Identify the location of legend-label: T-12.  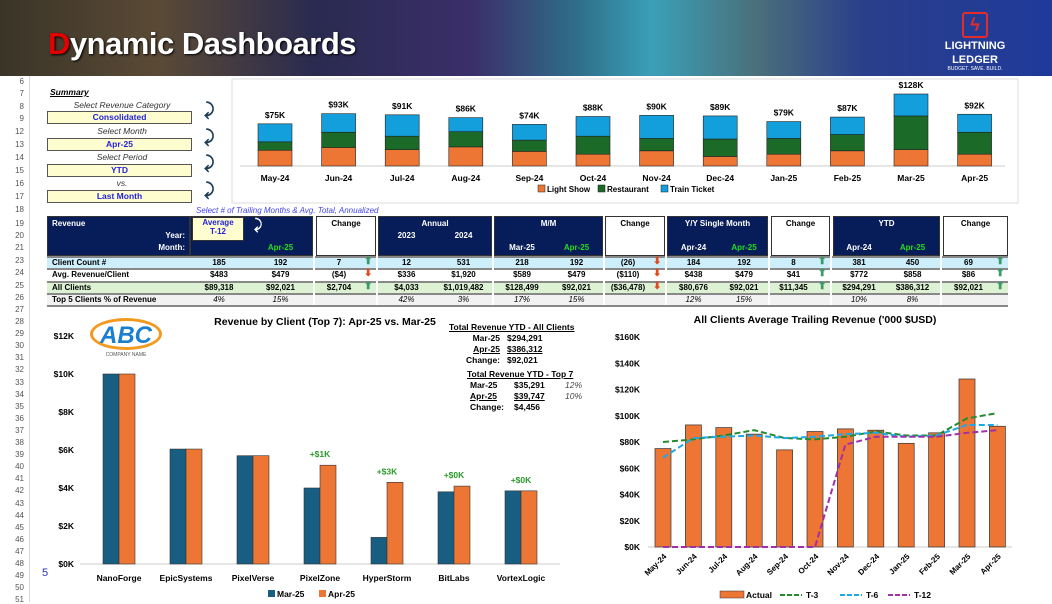
(922, 595).